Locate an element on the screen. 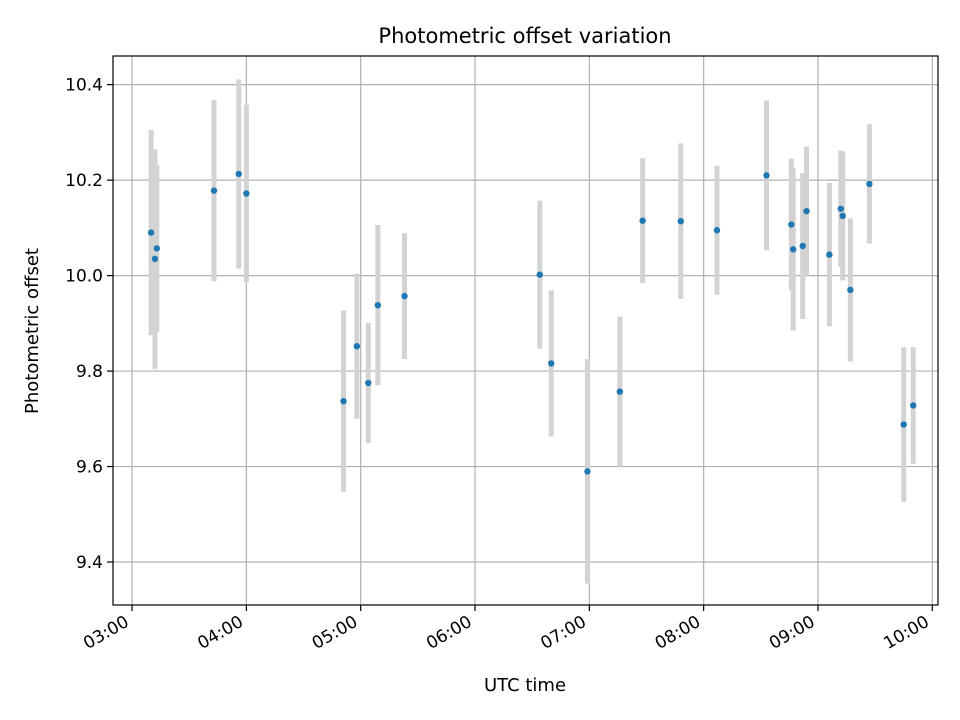  x-tick-label: 07:00 is located at coordinates (563, 633).